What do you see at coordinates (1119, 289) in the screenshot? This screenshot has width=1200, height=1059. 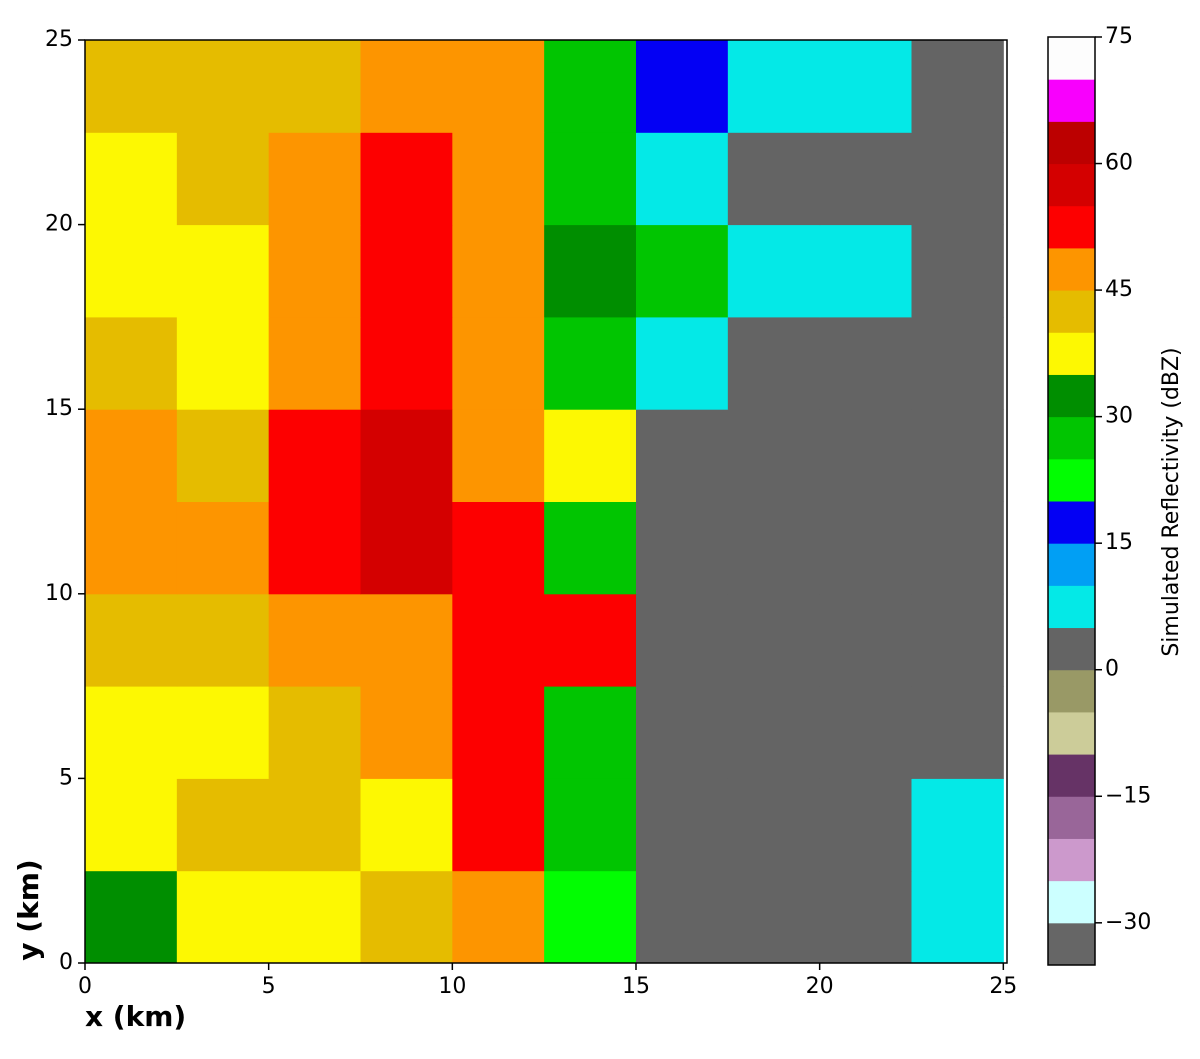 I see `colorbar-tick-label: 45` at bounding box center [1119, 289].